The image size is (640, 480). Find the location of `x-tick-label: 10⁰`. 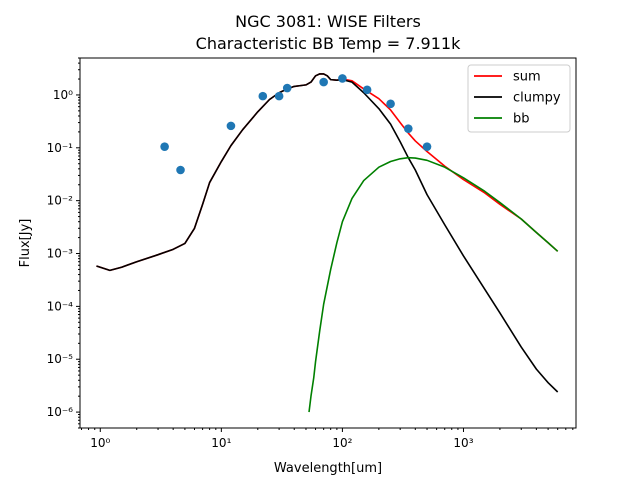

x-tick-label: 10⁰ is located at coordinates (100, 443).